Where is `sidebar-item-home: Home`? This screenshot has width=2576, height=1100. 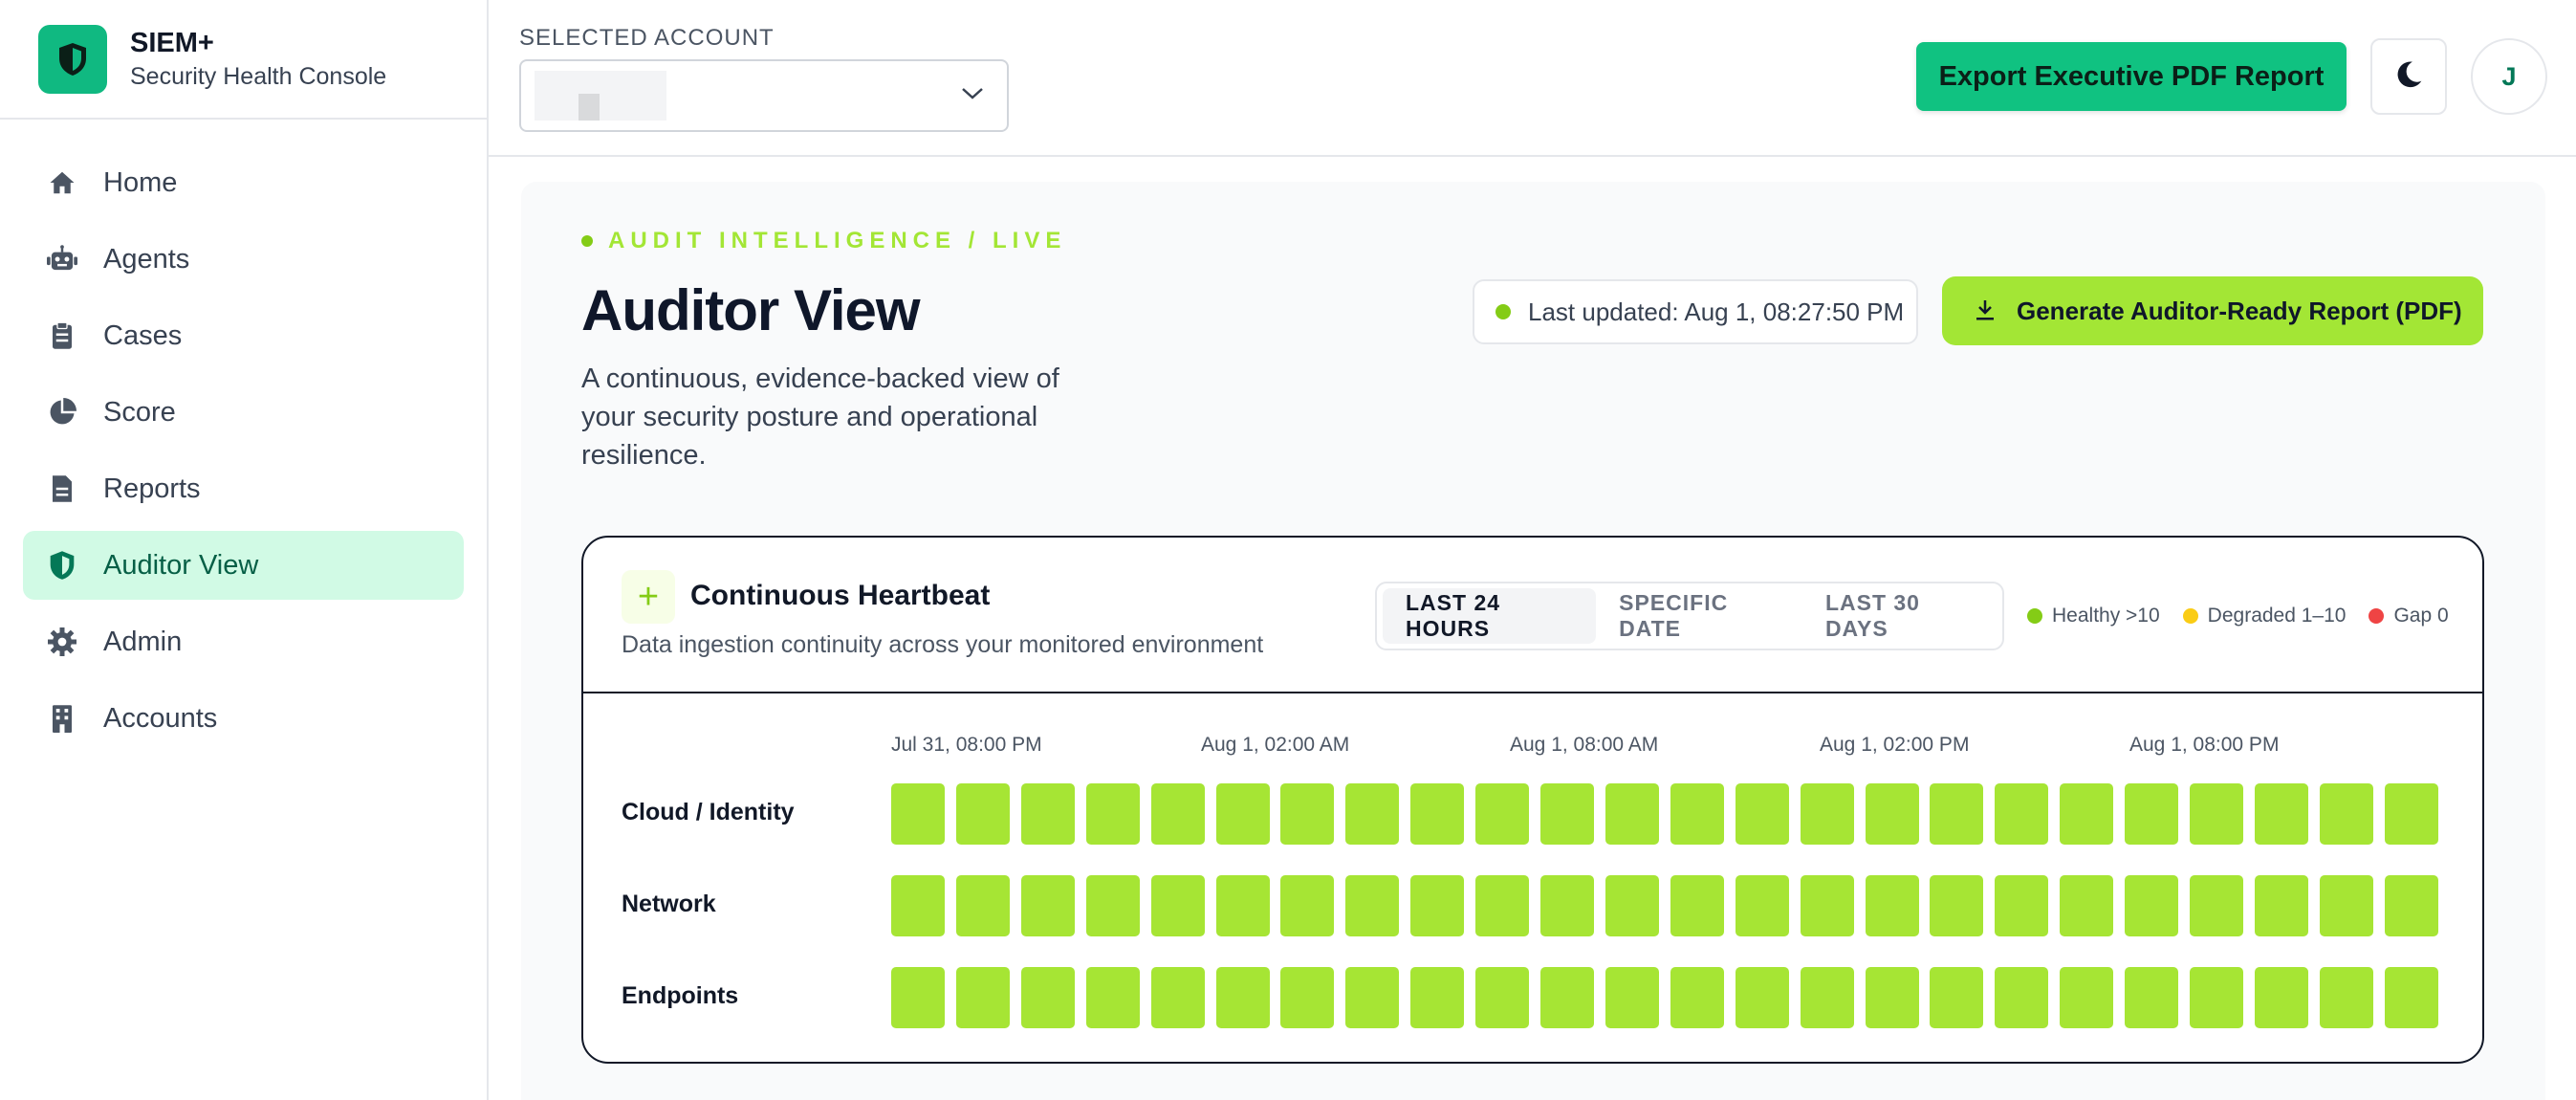
sidebar-item-home: Home is located at coordinates (243, 182).